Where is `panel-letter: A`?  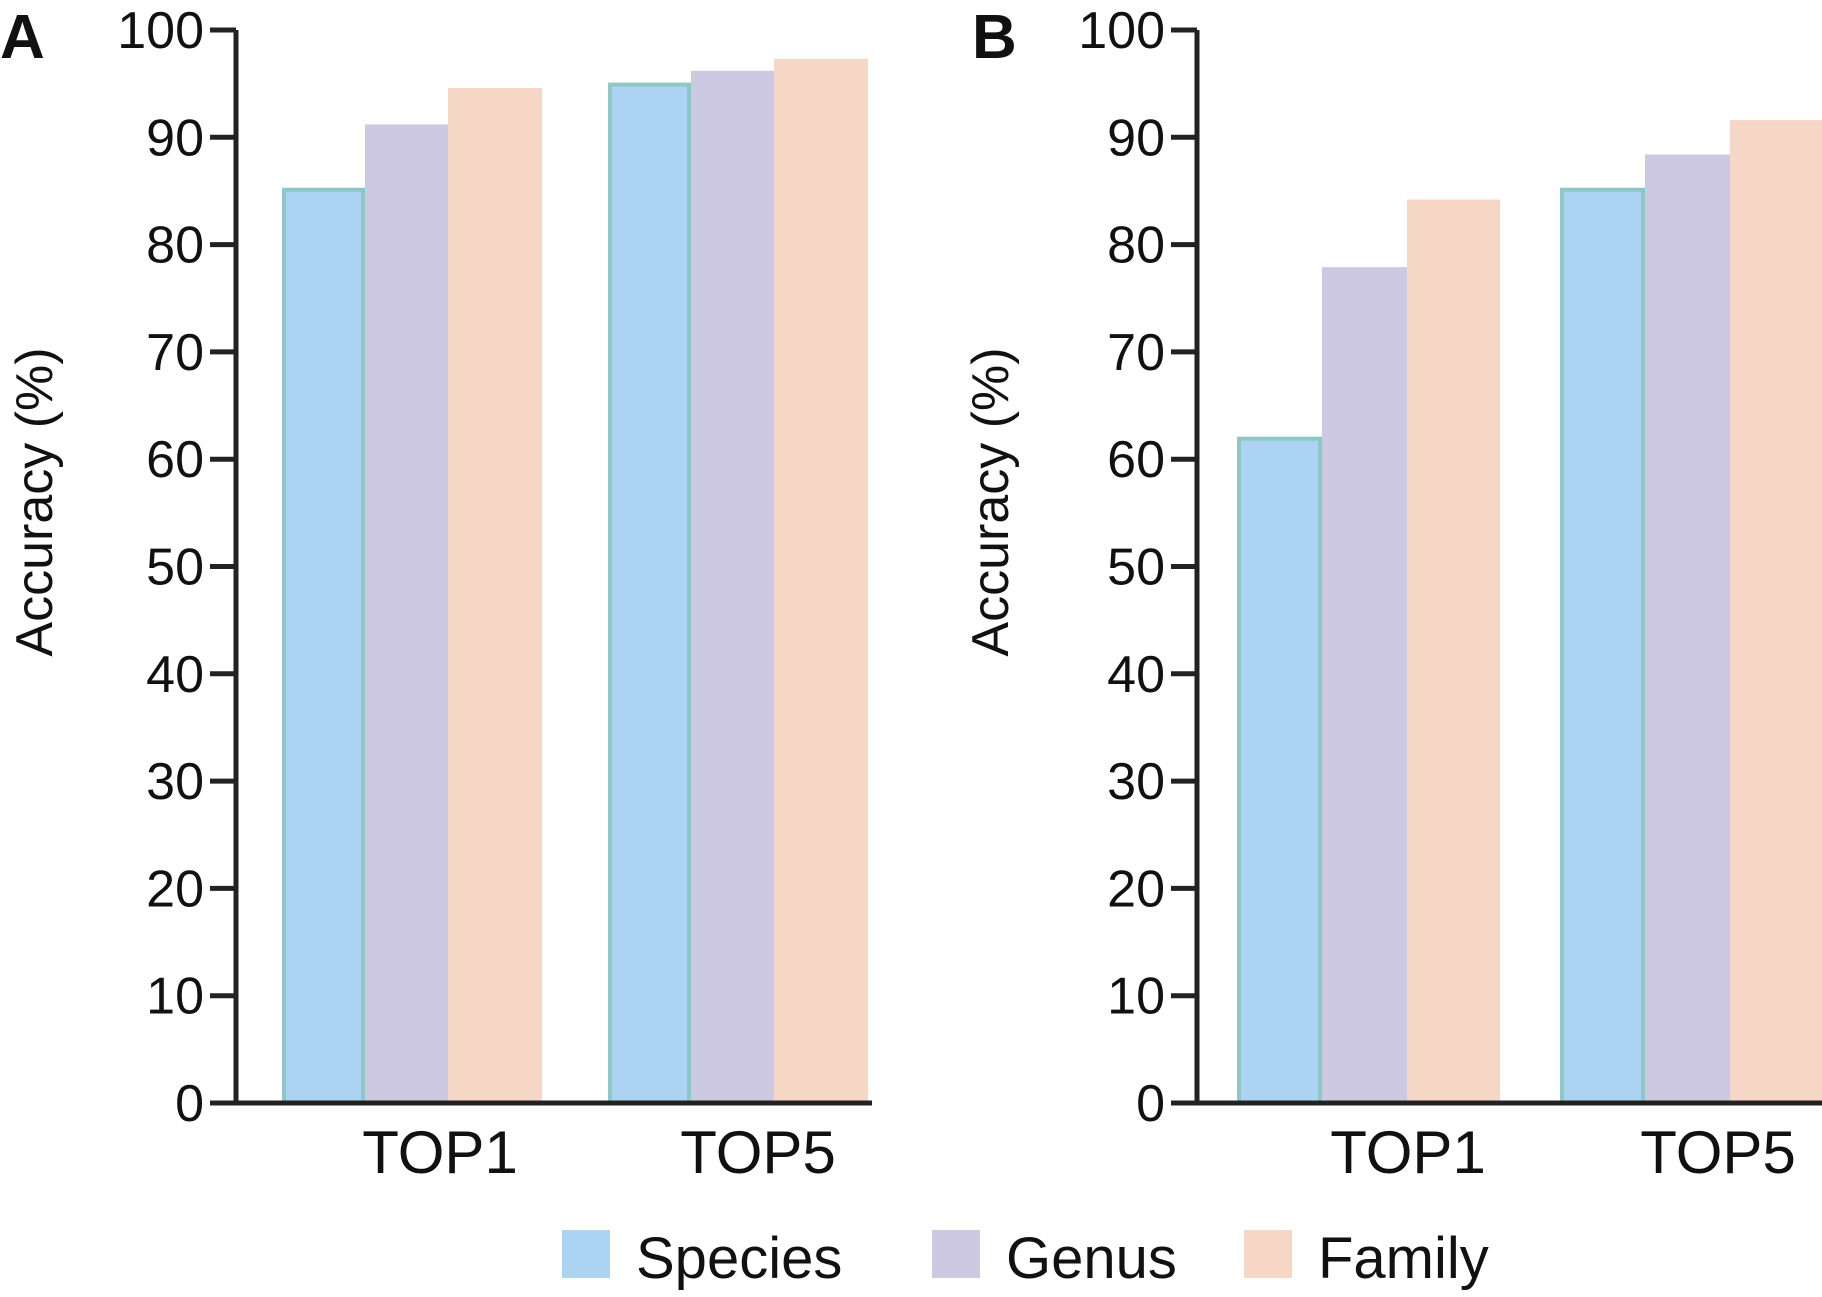
panel-letter: A is located at coordinates (22, 37).